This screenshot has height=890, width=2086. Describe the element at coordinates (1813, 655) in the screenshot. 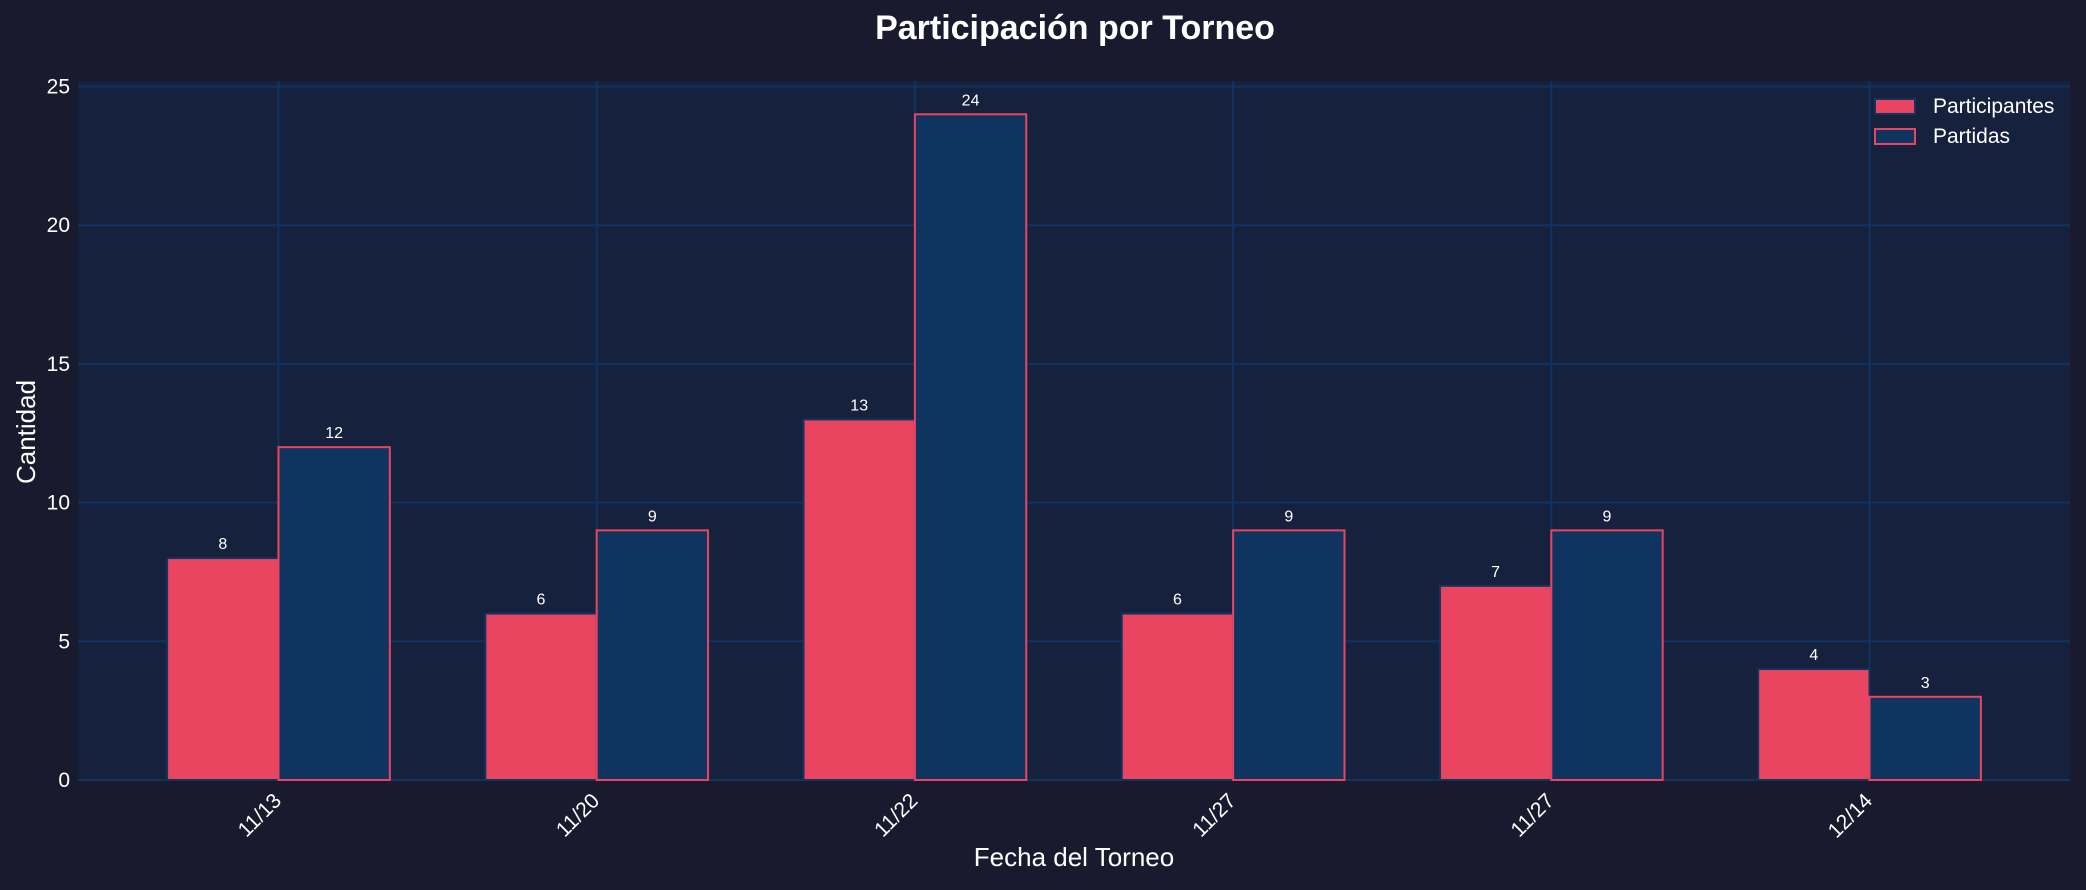

I see `data-label: 4` at that location.